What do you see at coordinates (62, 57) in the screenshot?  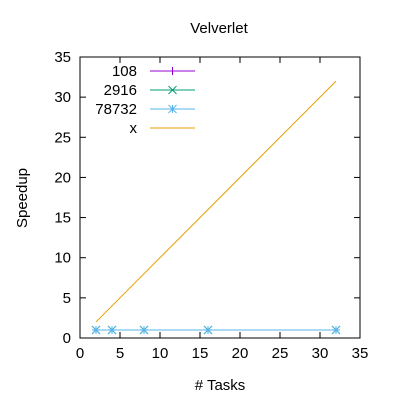 I see `y-tick-label: 35` at bounding box center [62, 57].